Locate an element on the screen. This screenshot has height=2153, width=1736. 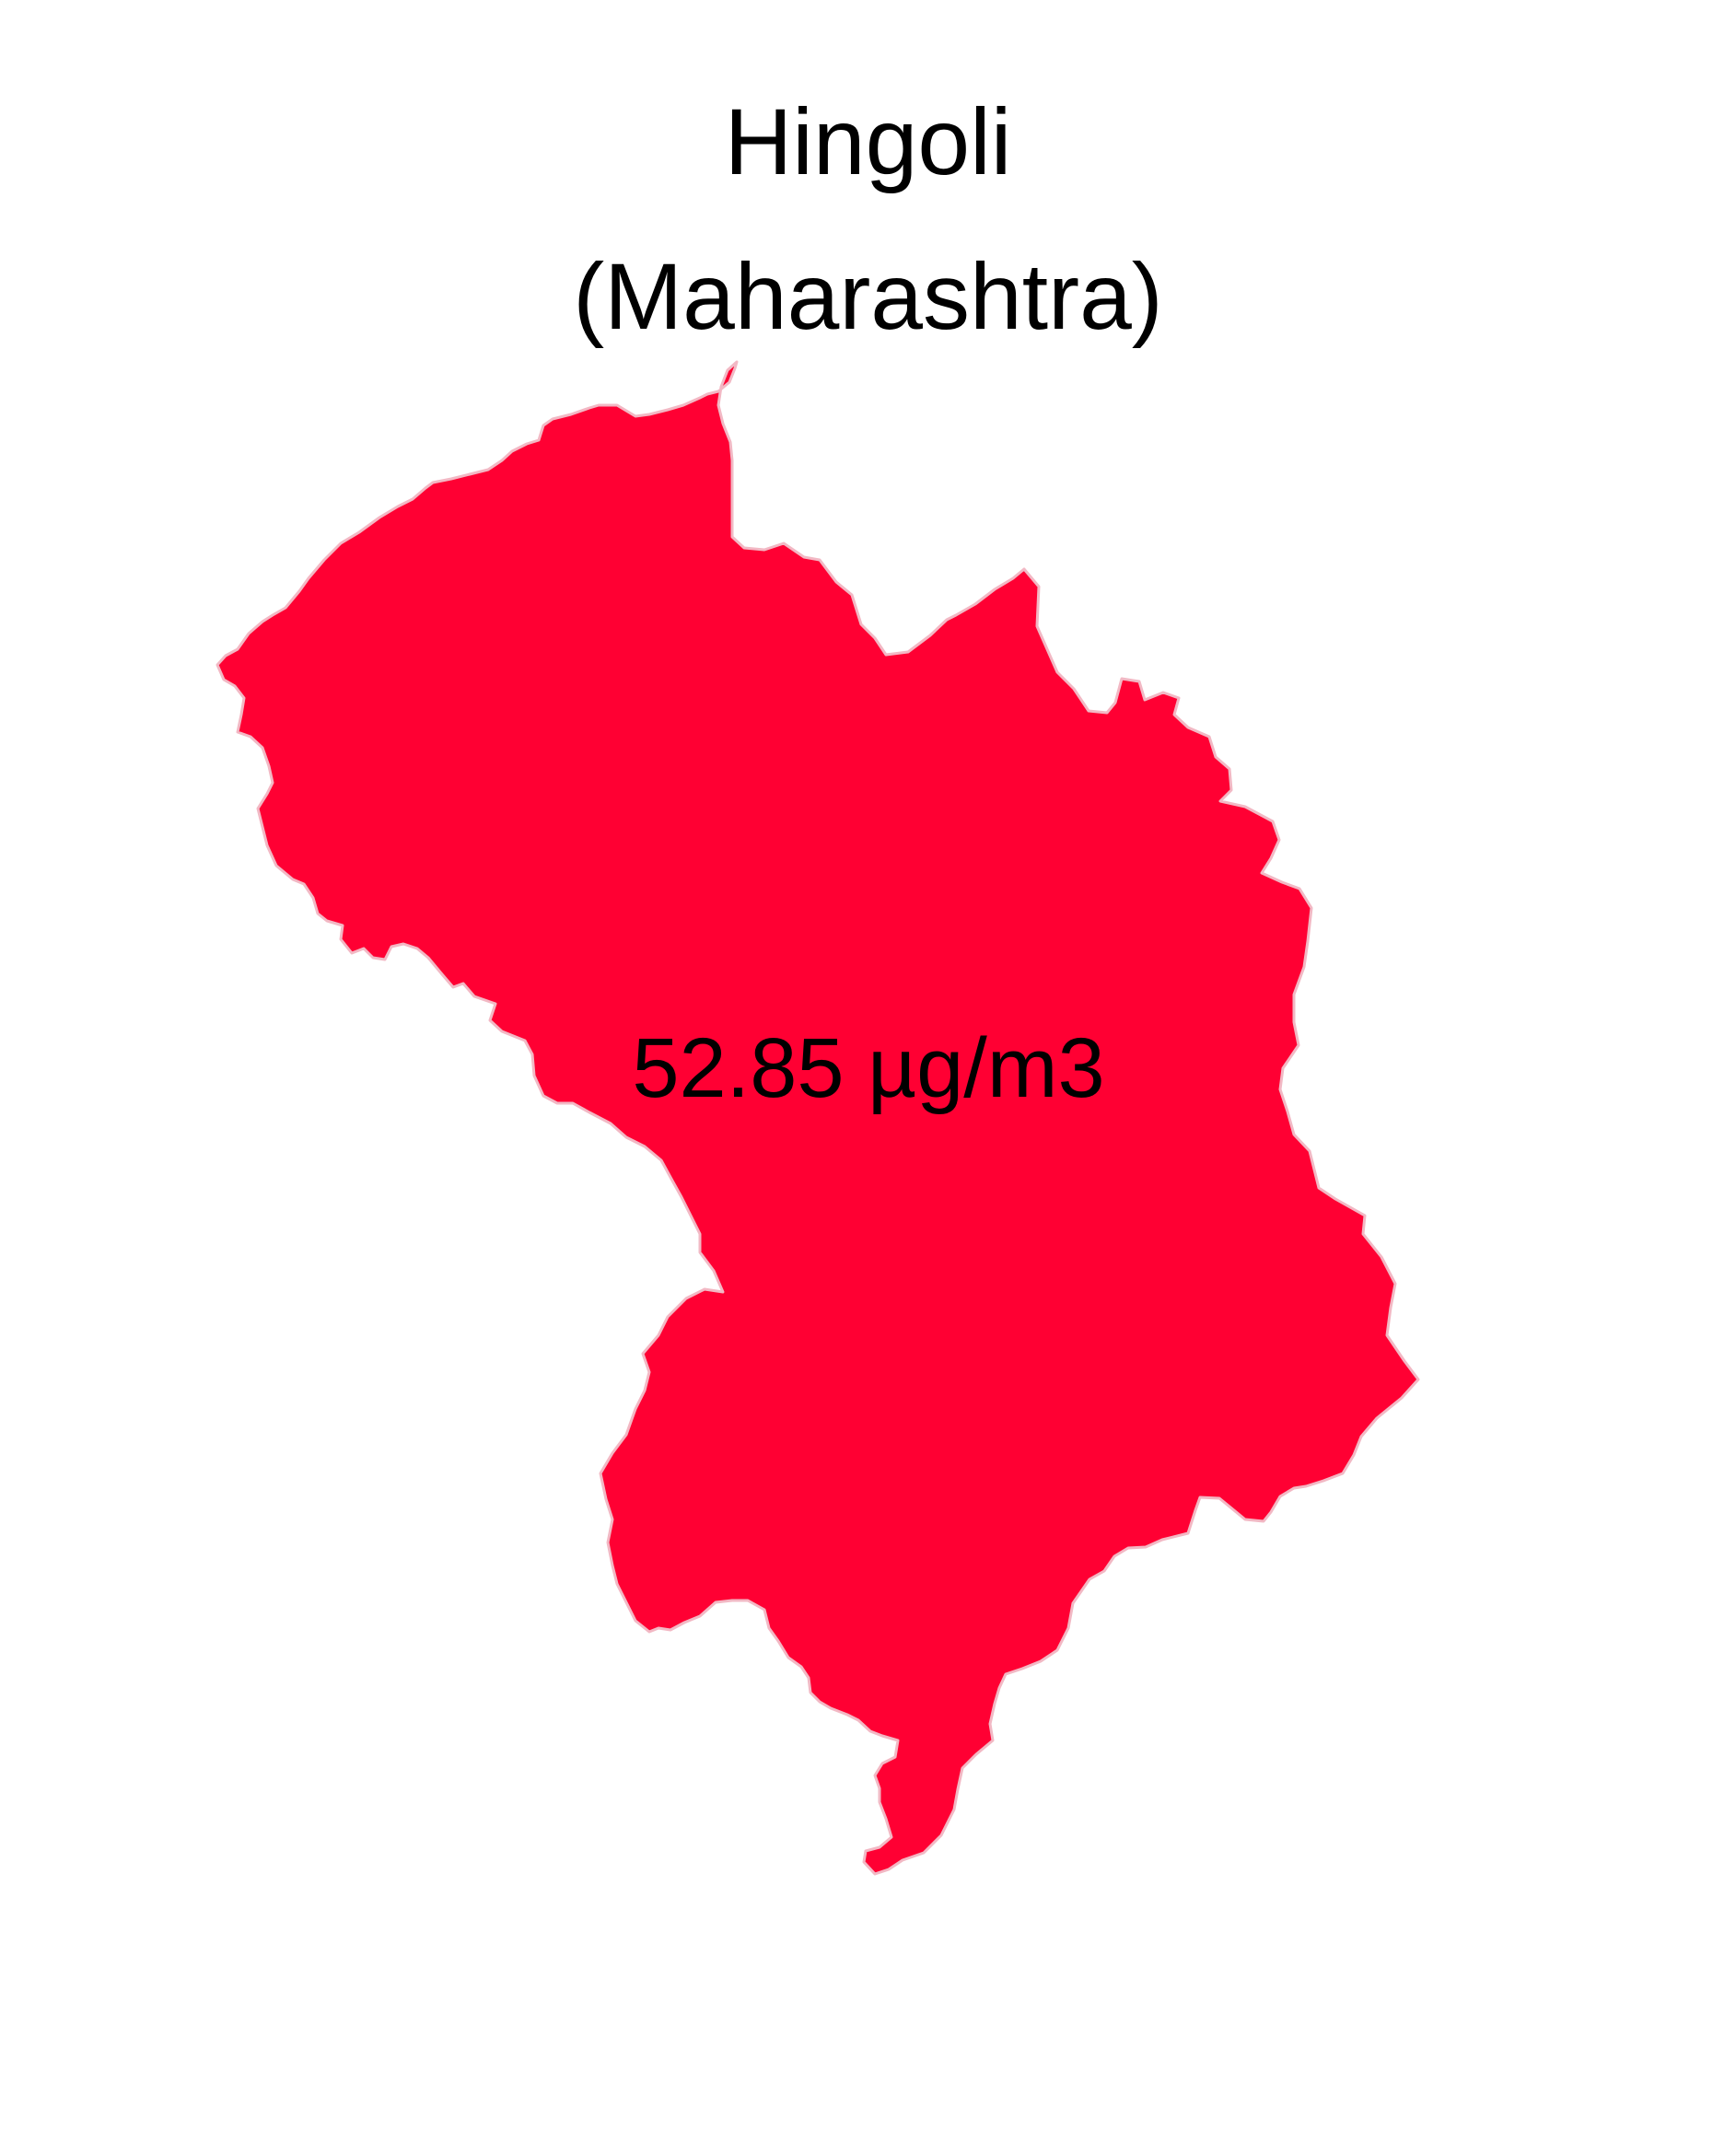
title-state: (Maharashtra) is located at coordinates (868, 297).